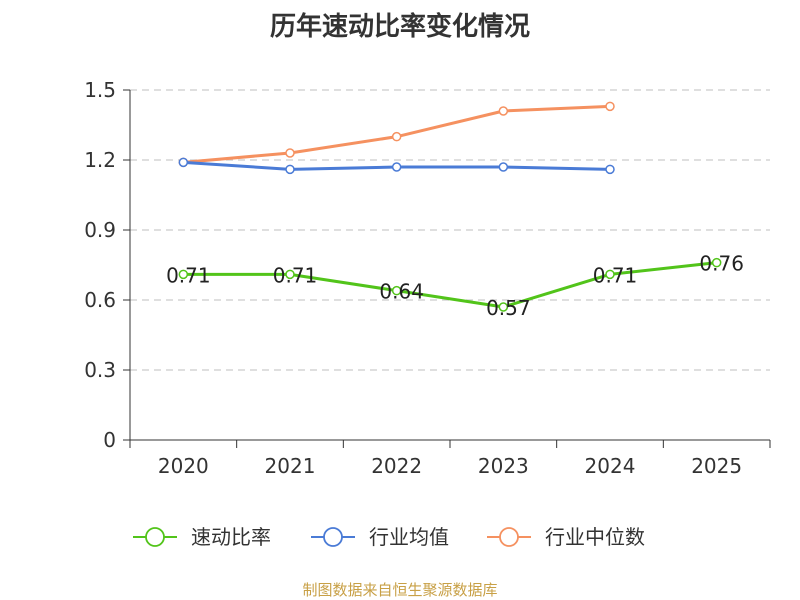 The width and height of the screenshot is (800, 600). What do you see at coordinates (100, 160) in the screenshot?
I see `y-tick-label: 1.2` at bounding box center [100, 160].